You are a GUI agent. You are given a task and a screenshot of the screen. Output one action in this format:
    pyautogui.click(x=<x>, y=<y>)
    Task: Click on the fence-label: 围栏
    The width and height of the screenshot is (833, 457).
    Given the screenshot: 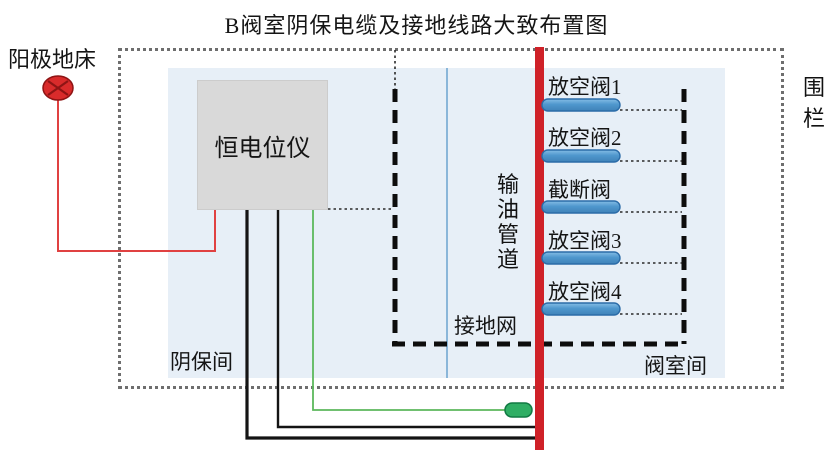 What is the action you would take?
    pyautogui.click(x=813, y=103)
    